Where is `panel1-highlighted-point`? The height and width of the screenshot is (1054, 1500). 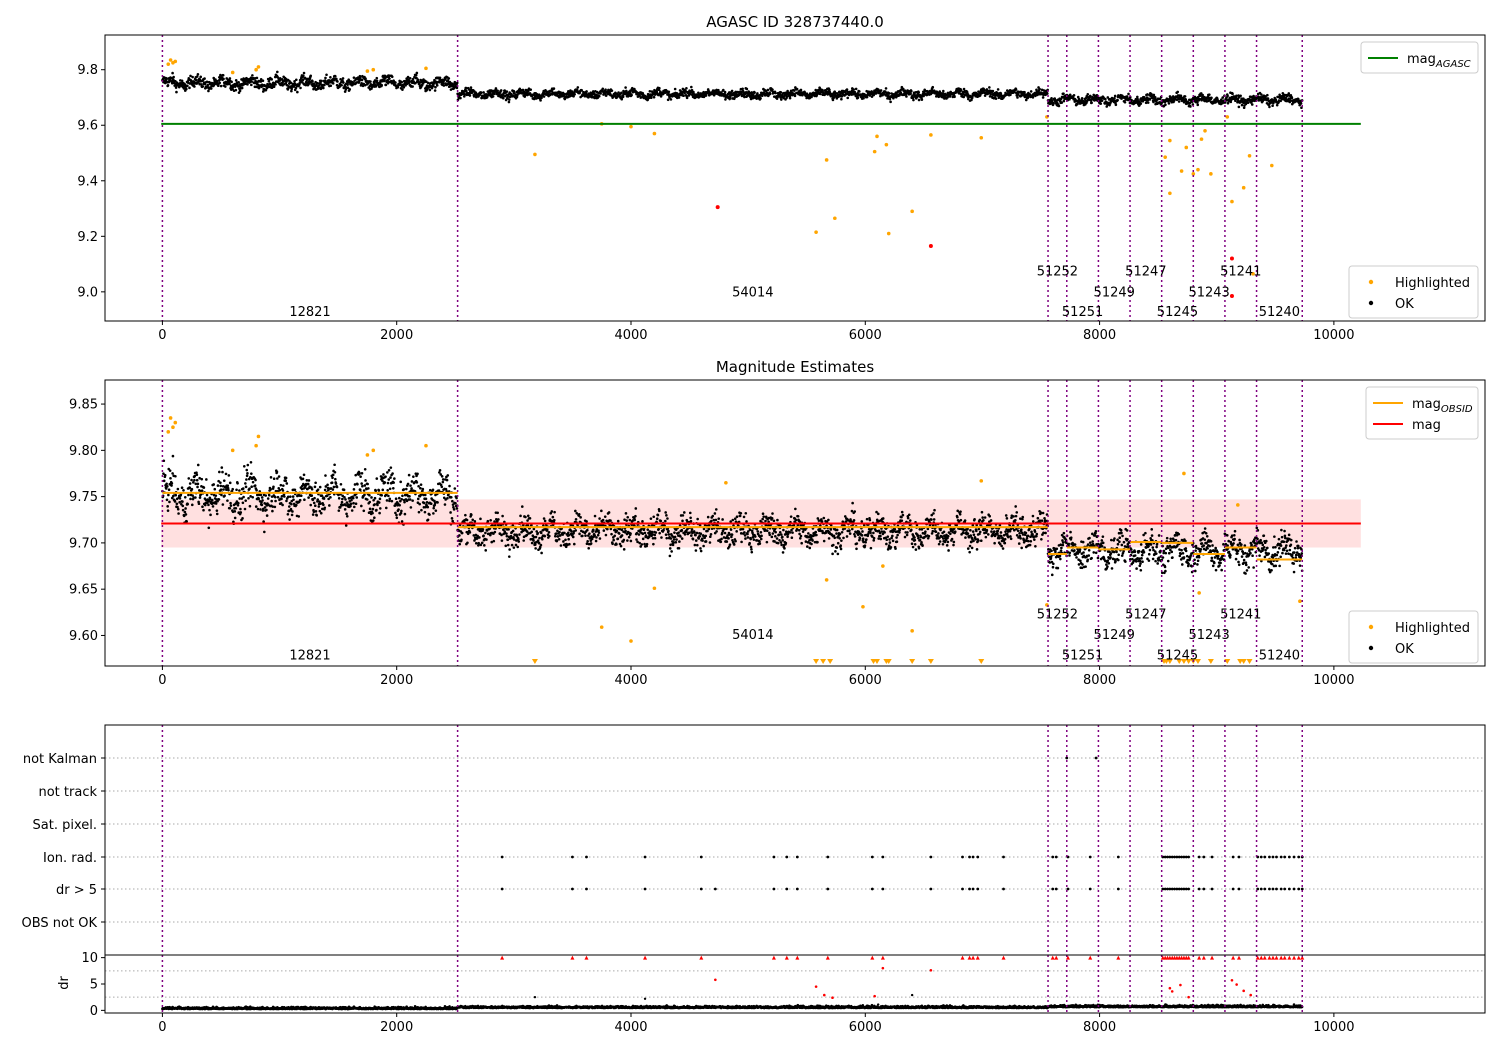
panel1-highlighted-point is located at coordinates (1211, 174).